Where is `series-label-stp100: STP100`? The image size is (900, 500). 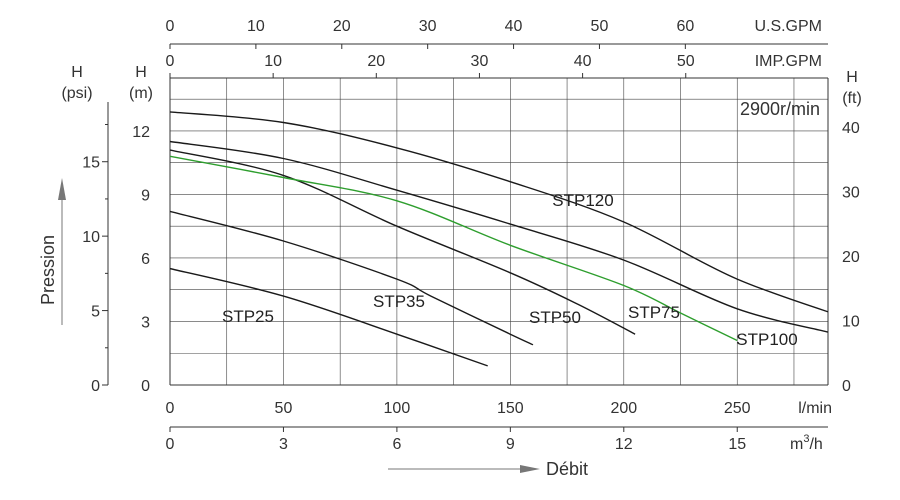
series-label-stp100: STP100 is located at coordinates (766, 339).